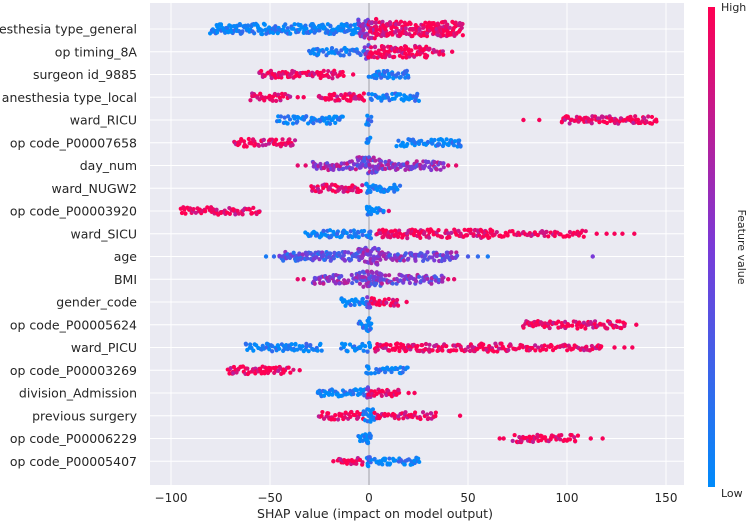 The width and height of the screenshot is (751, 523). What do you see at coordinates (480, 438) in the screenshot?
I see `feature-row` at bounding box center [480, 438].